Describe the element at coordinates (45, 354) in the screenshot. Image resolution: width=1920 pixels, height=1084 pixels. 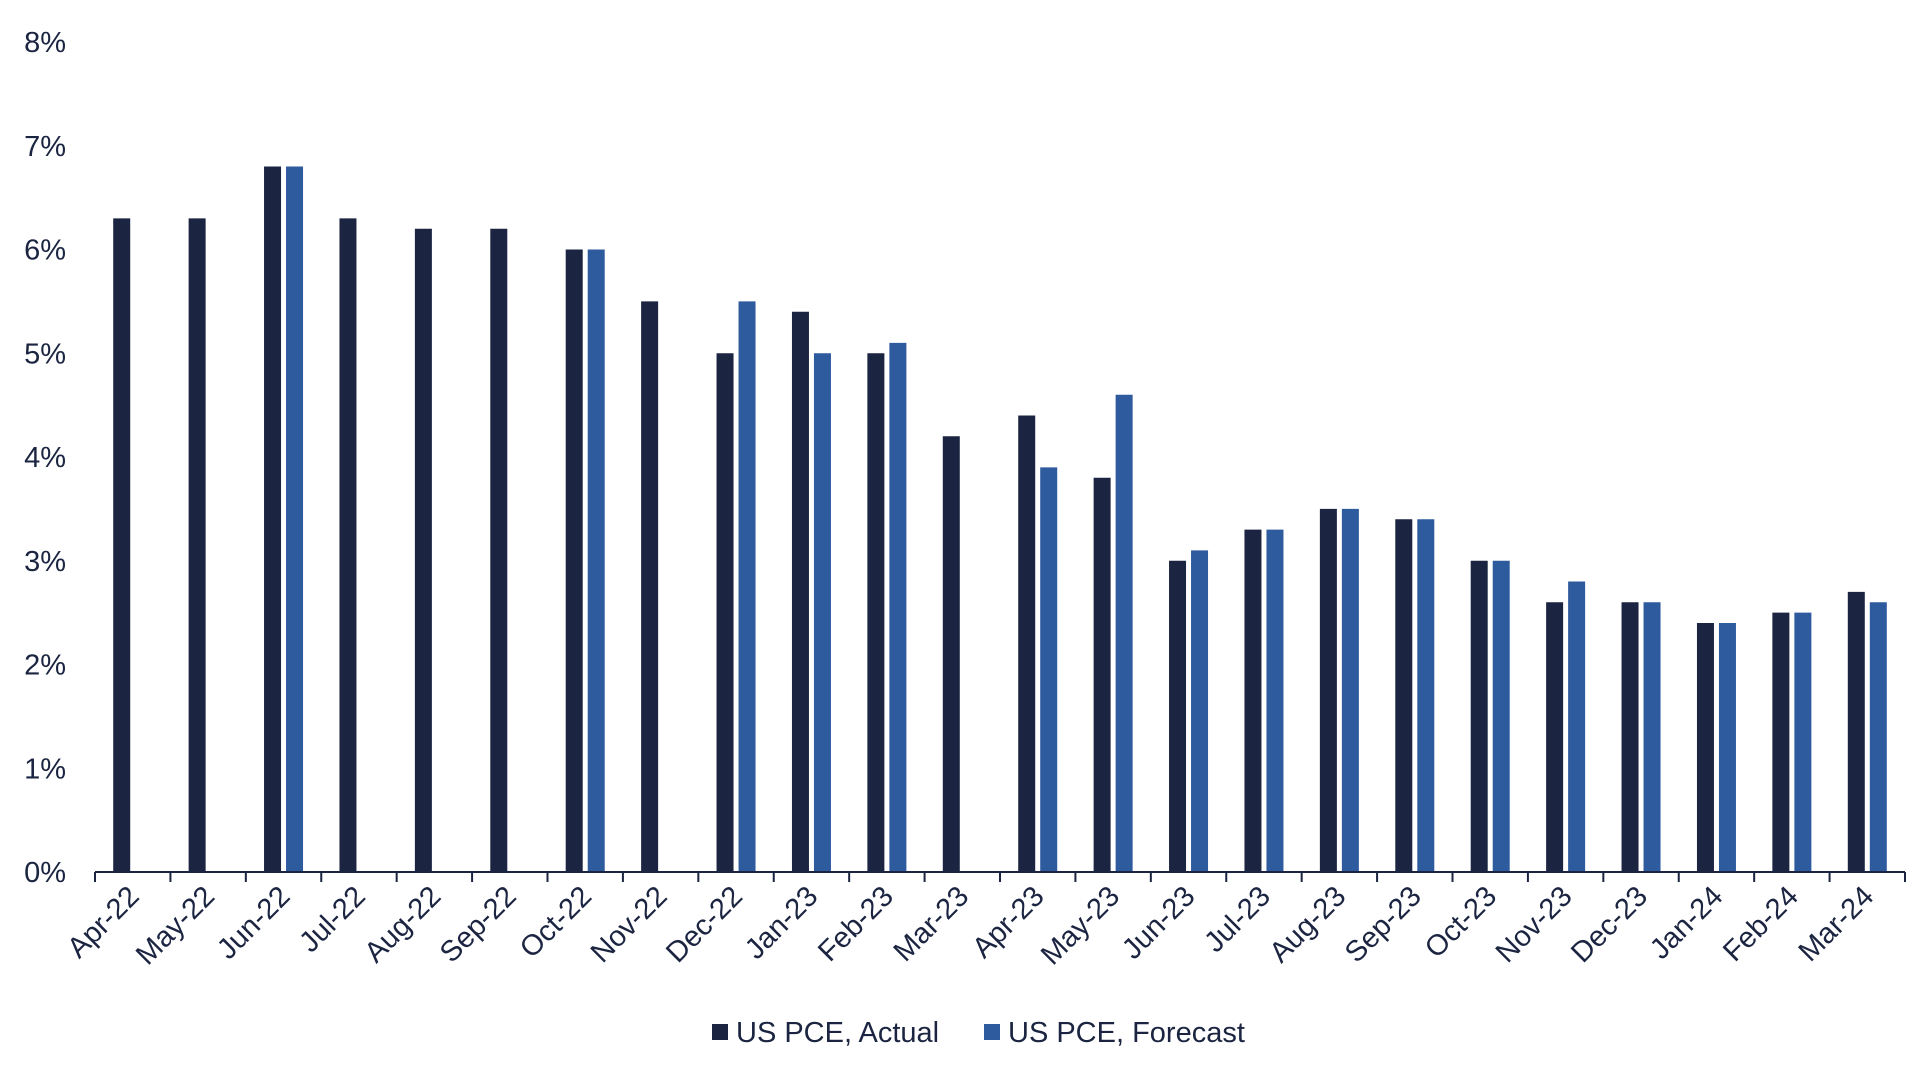
I see `y-tick-label: 5%` at that location.